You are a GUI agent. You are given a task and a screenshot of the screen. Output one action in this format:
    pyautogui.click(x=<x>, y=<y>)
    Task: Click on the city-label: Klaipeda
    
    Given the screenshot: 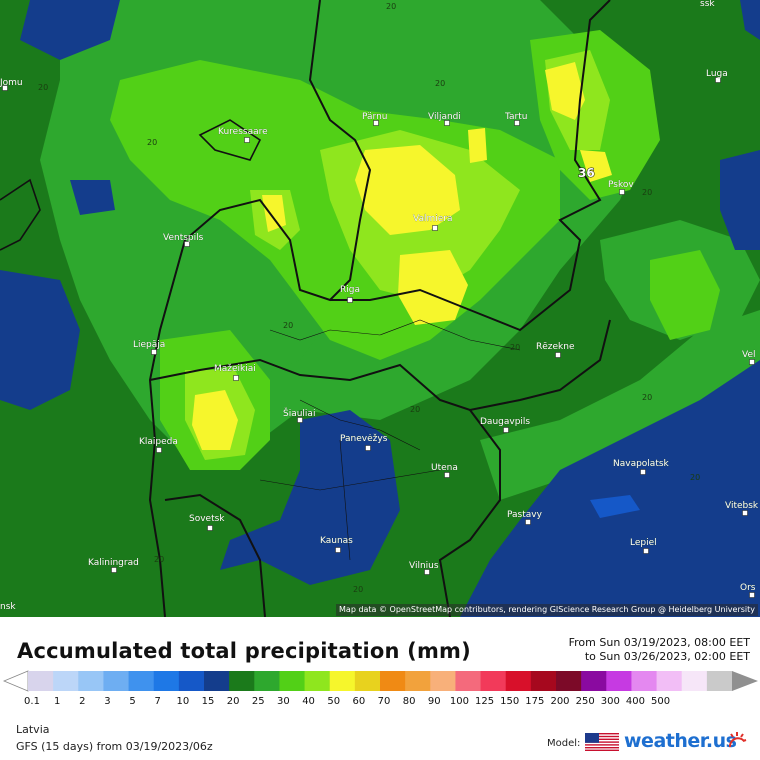 What is the action you would take?
    pyautogui.click(x=158, y=442)
    